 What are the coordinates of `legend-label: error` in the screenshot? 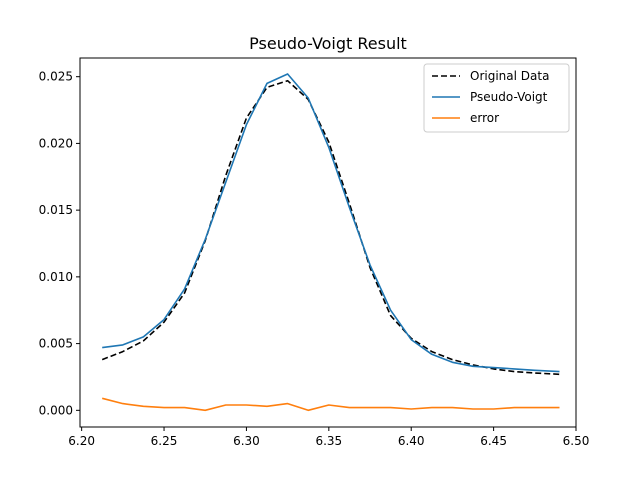 It's located at (484, 118).